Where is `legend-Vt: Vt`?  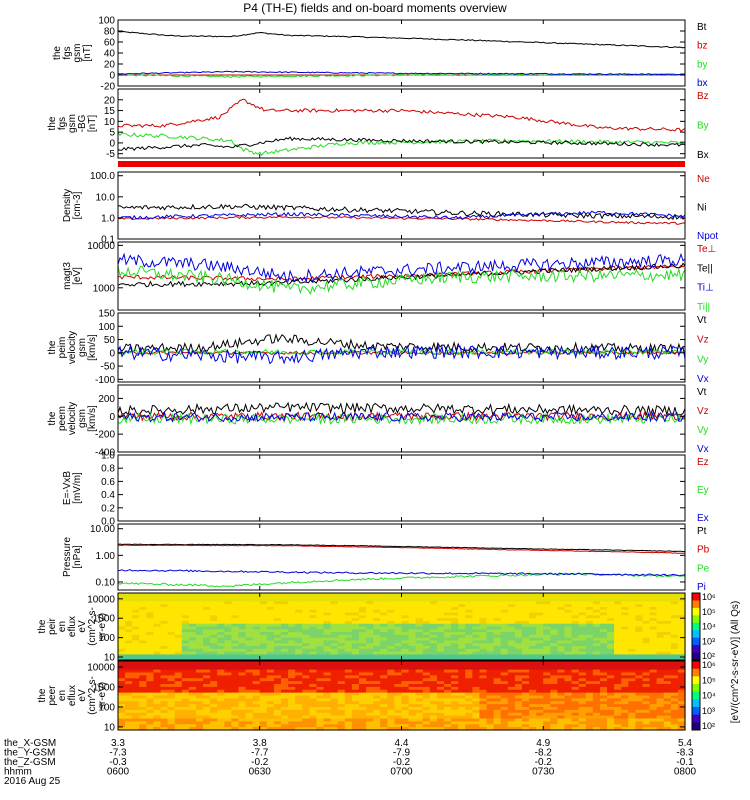 legend-Vt: Vt is located at coordinates (702, 392).